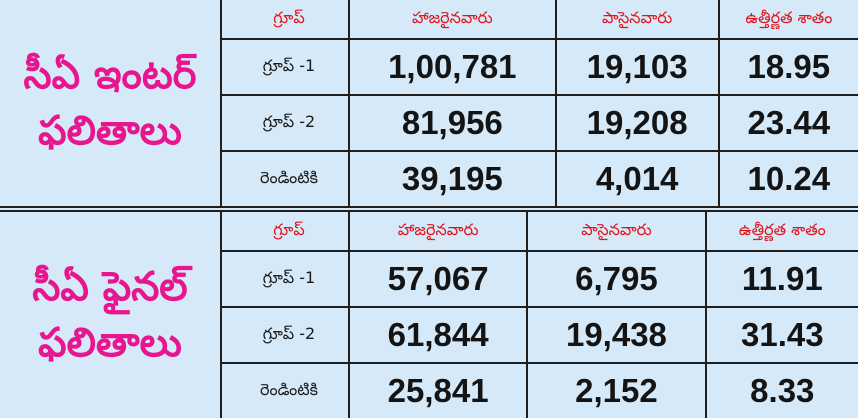 The image size is (858, 418). I want to click on passed-value: 19,103, so click(636, 67).